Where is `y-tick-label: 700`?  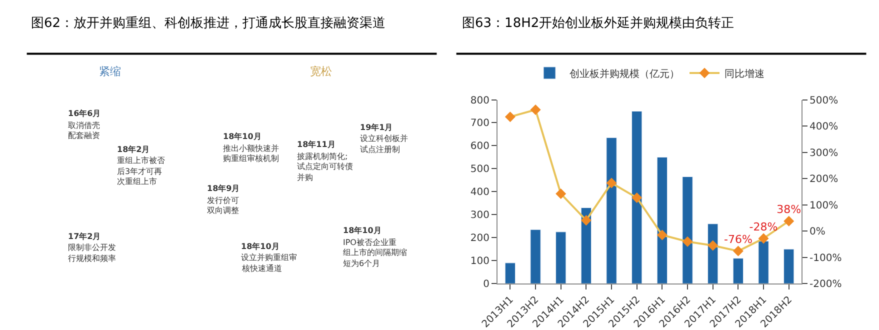
y-tick-label: 700 is located at coordinates (480, 124).